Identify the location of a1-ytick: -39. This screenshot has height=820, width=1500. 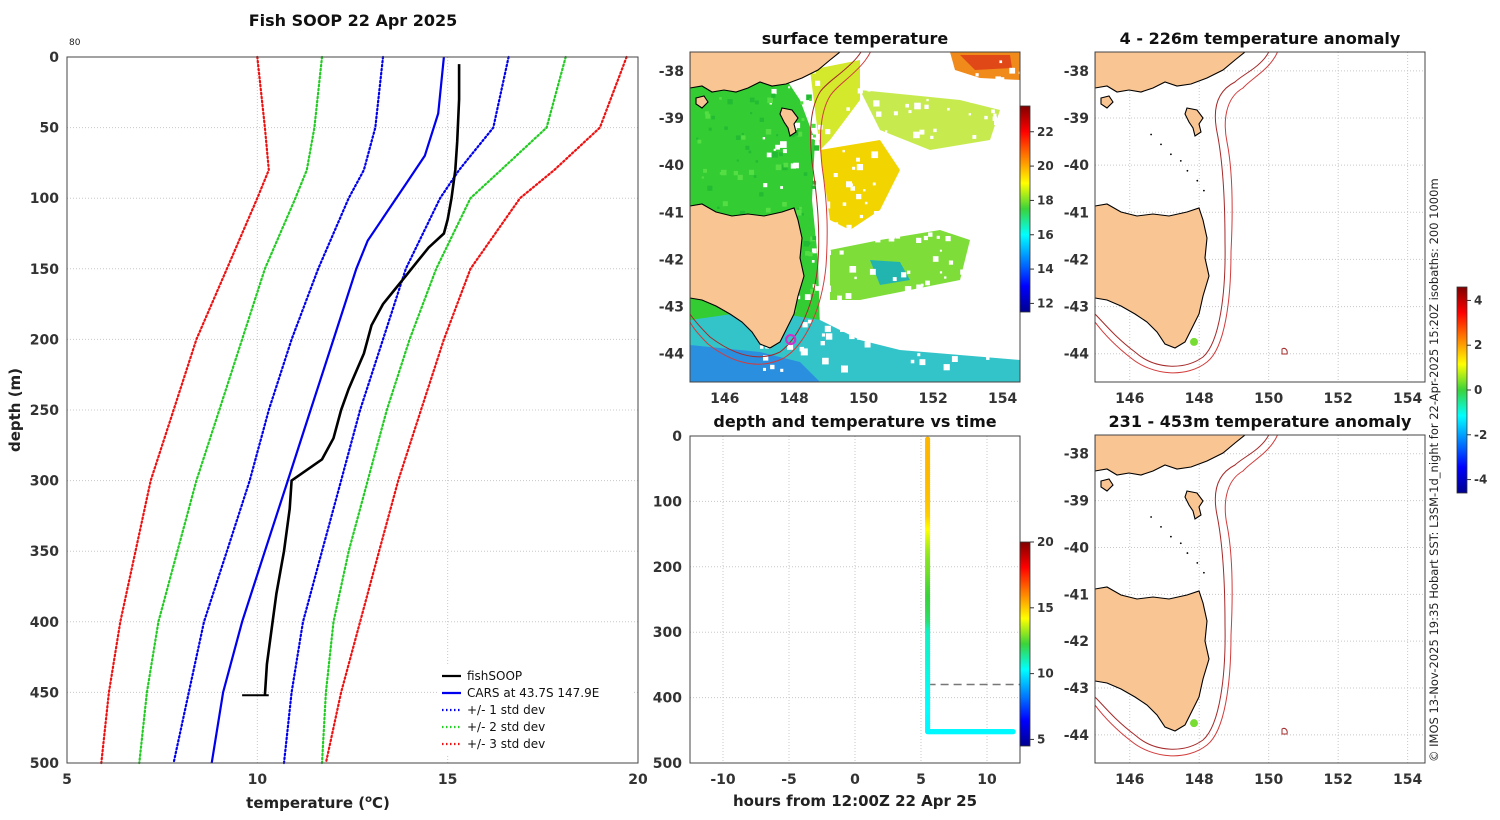
(1076, 119).